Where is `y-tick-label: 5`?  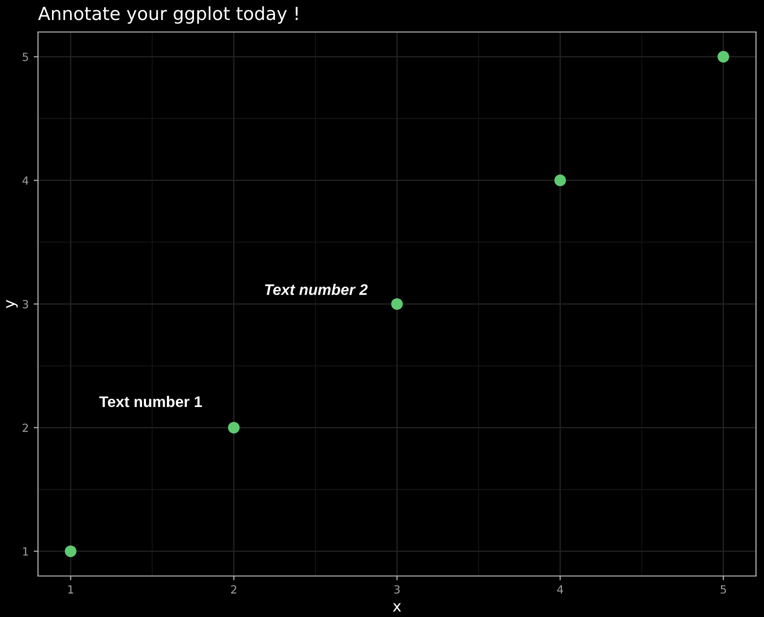
y-tick-label: 5 is located at coordinates (25, 57).